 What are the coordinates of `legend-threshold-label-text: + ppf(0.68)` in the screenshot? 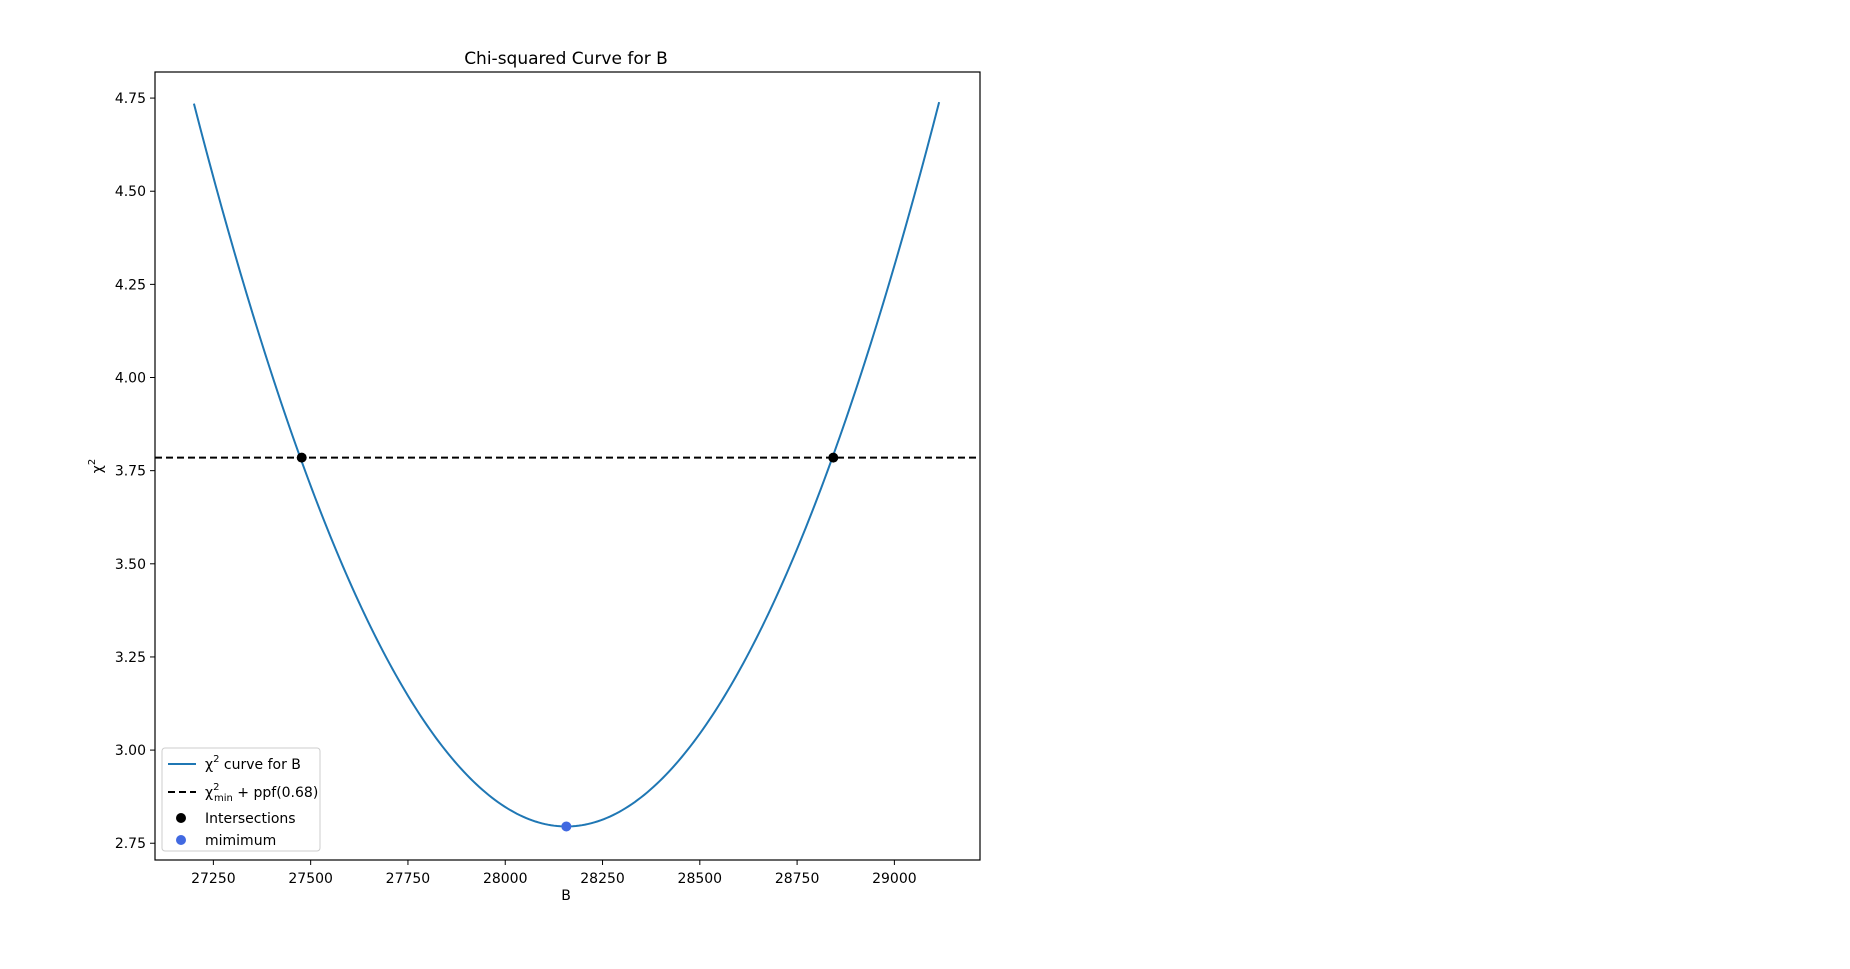 It's located at (275, 793).